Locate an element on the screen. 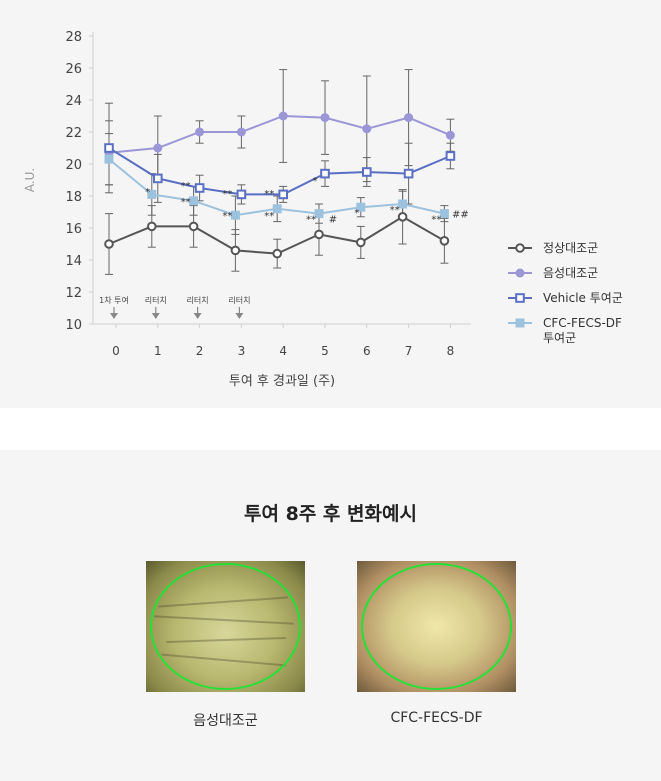  y-tick-label: 22 is located at coordinates (73, 133).